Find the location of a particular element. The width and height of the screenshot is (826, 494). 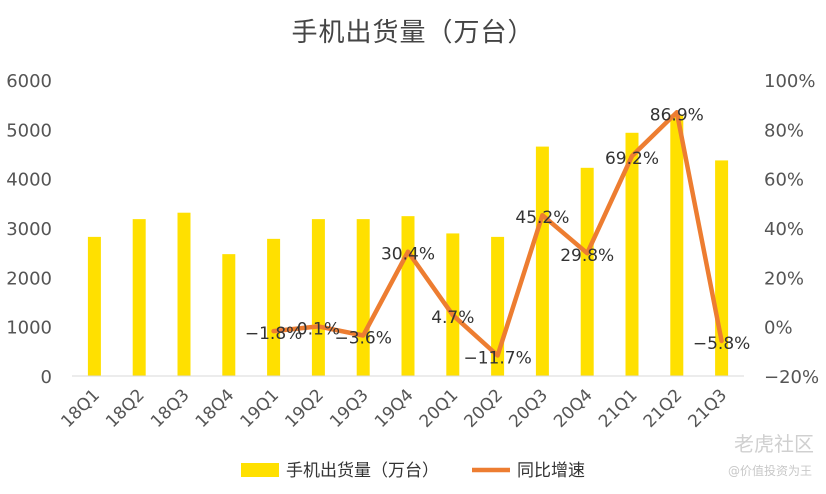

x-tick-label: 19Q2 is located at coordinates (304, 408).